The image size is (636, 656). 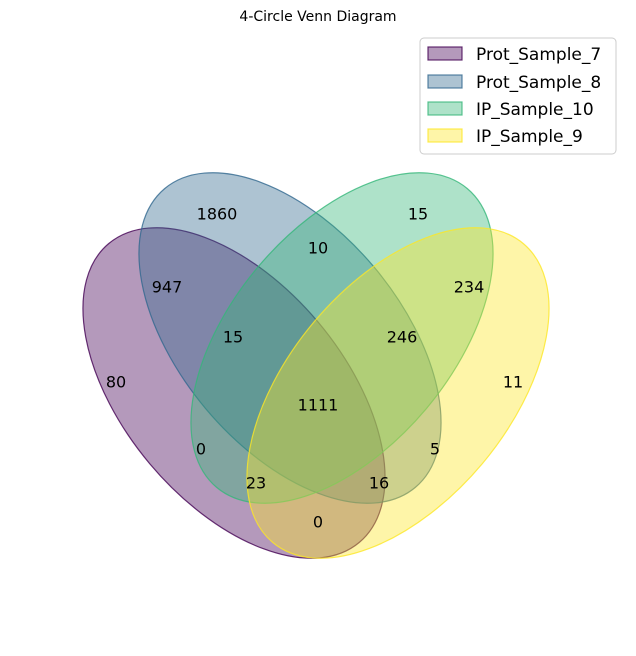 I want to click on legend-entry: Prot_Sample_8, so click(x=514, y=83).